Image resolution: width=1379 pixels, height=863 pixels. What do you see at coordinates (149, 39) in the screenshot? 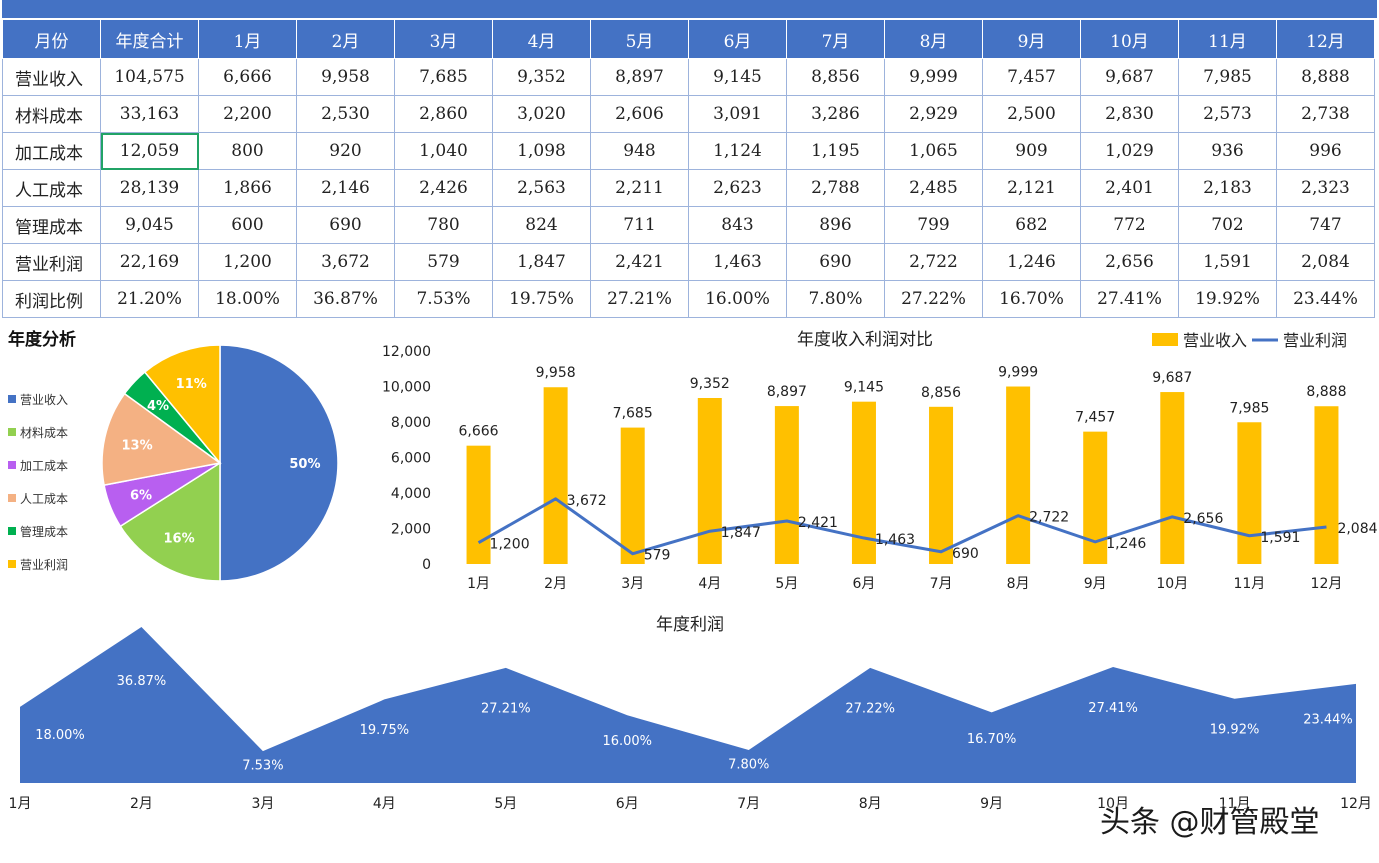
I see `column-header: 年度合计` at bounding box center [149, 39].